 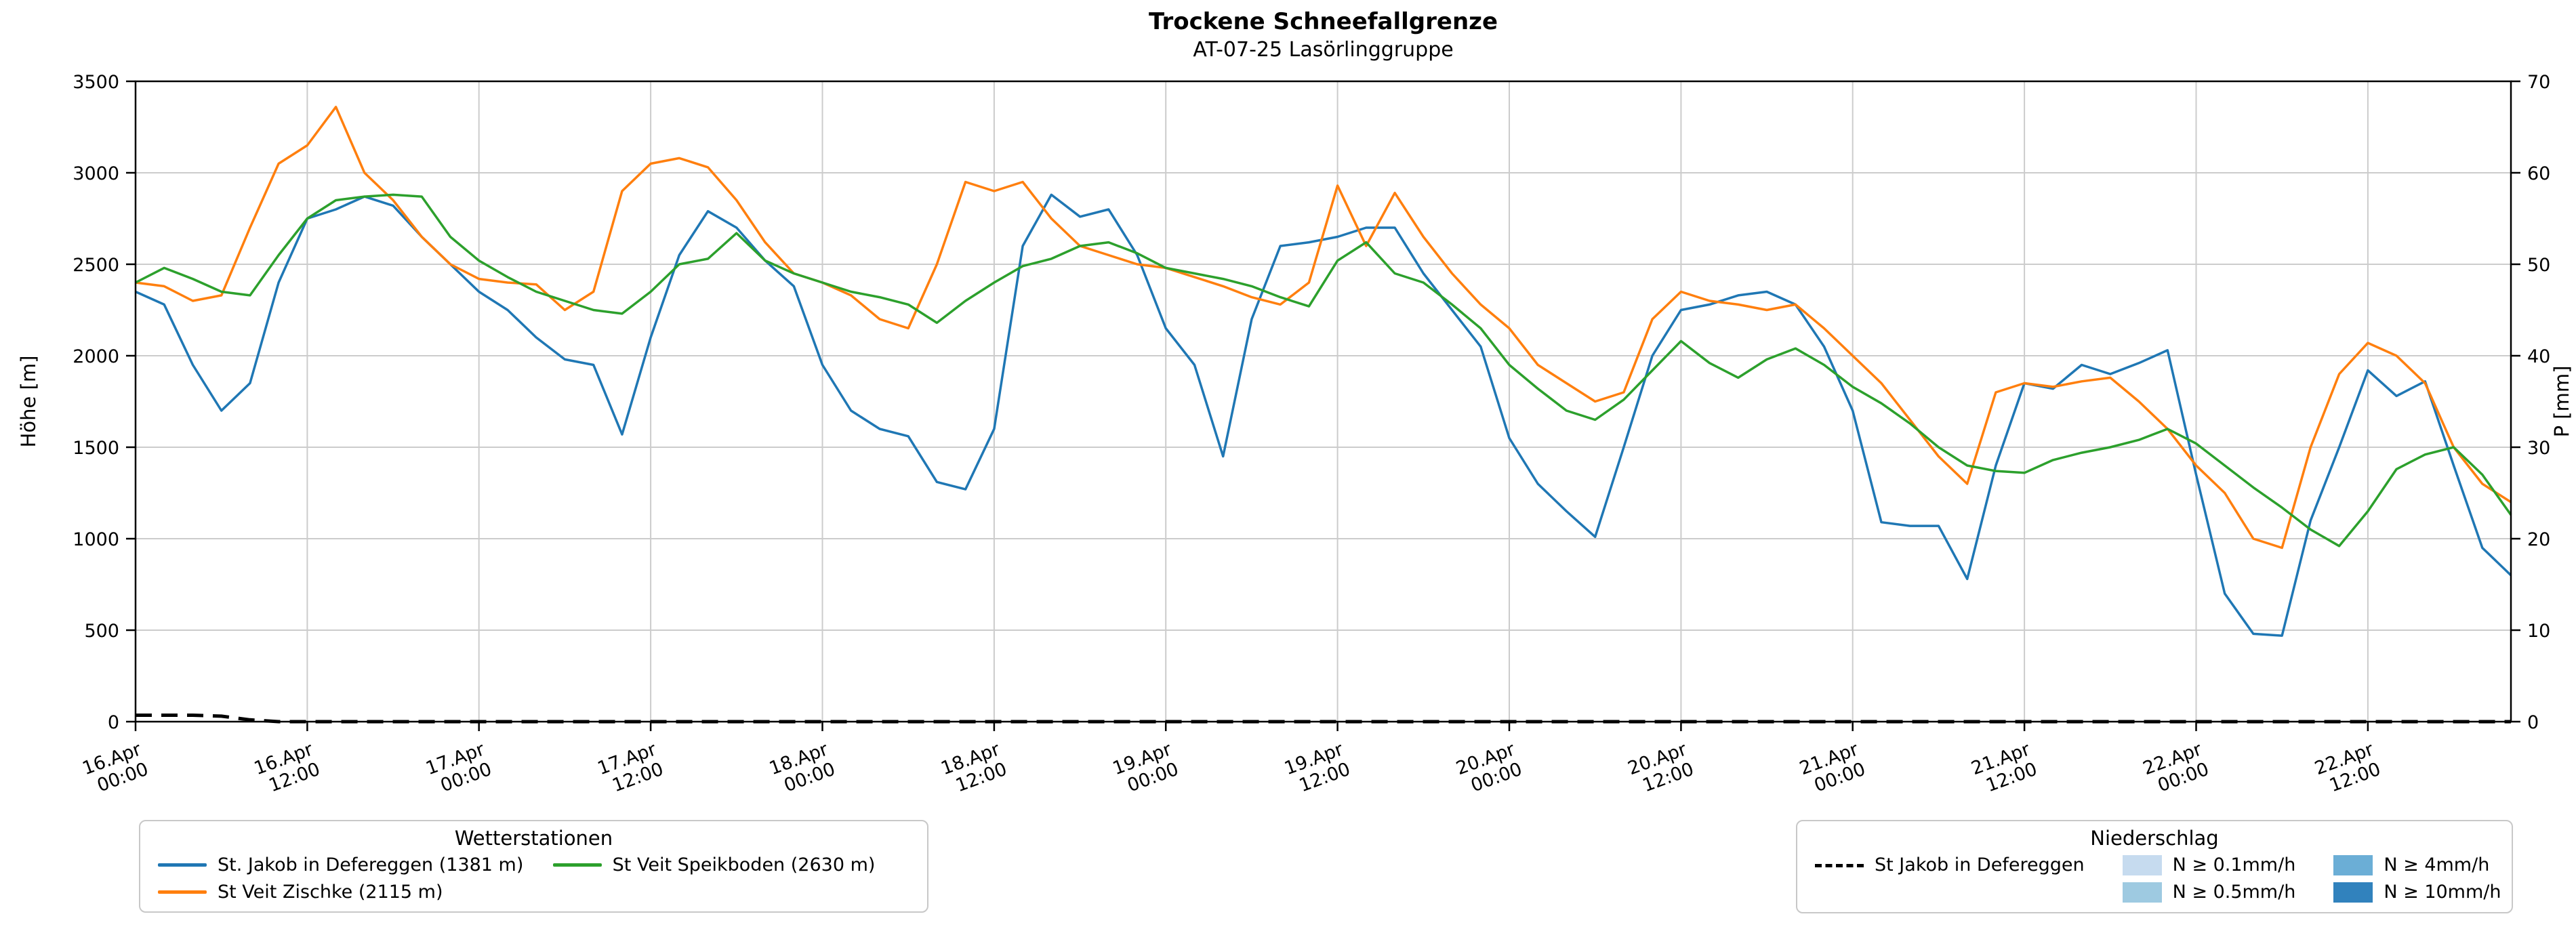 I want to click on line-sample-blue-icon, so click(x=182, y=865).